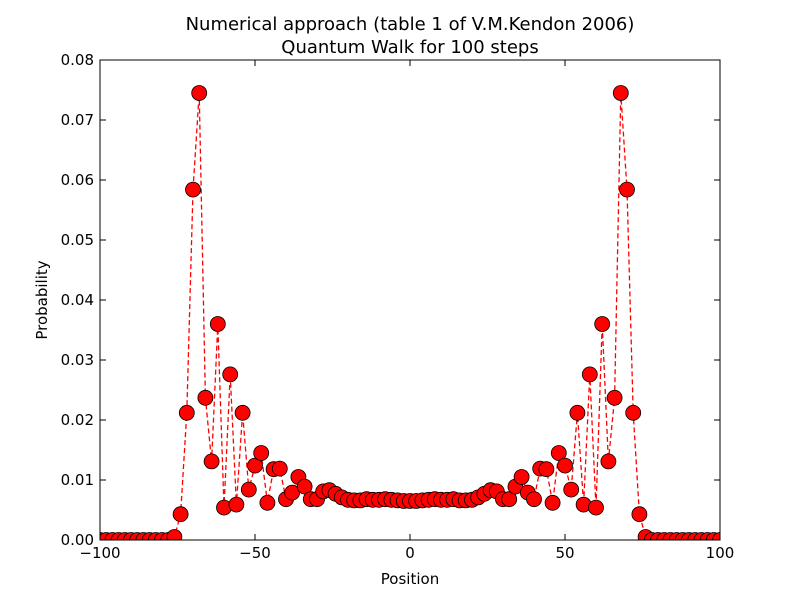 The image size is (800, 600). Describe the element at coordinates (77, 420) in the screenshot. I see `y-tick-label: 0.02` at that location.